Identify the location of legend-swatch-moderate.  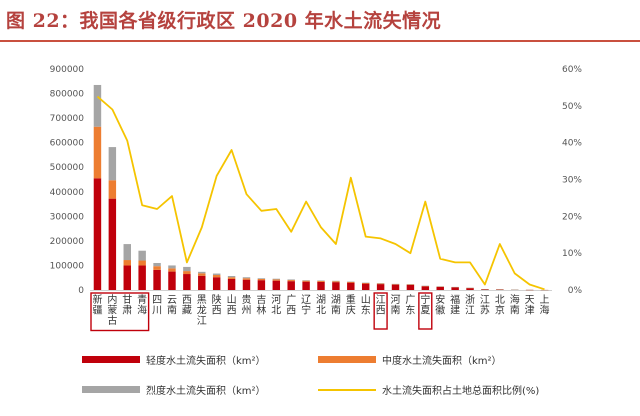
(347, 359).